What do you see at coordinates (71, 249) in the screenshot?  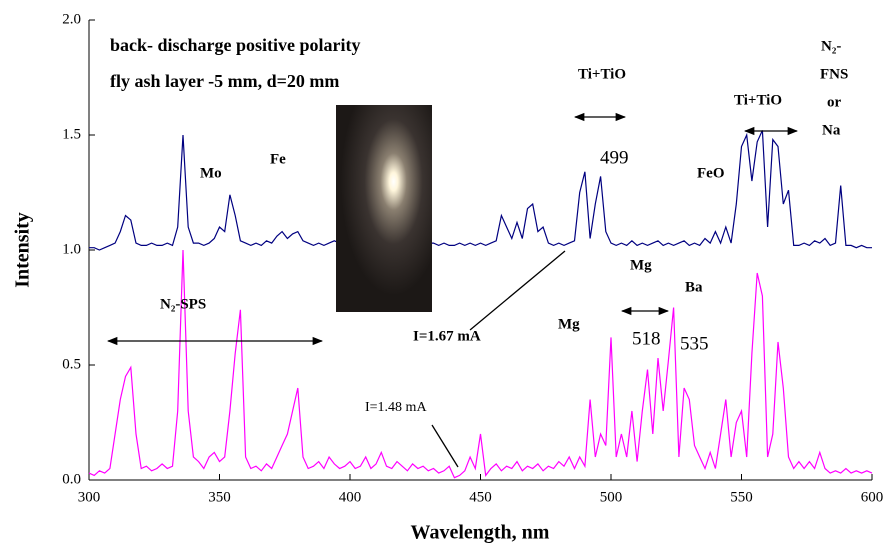 I see `y-tick-label: 1.0` at bounding box center [71, 249].